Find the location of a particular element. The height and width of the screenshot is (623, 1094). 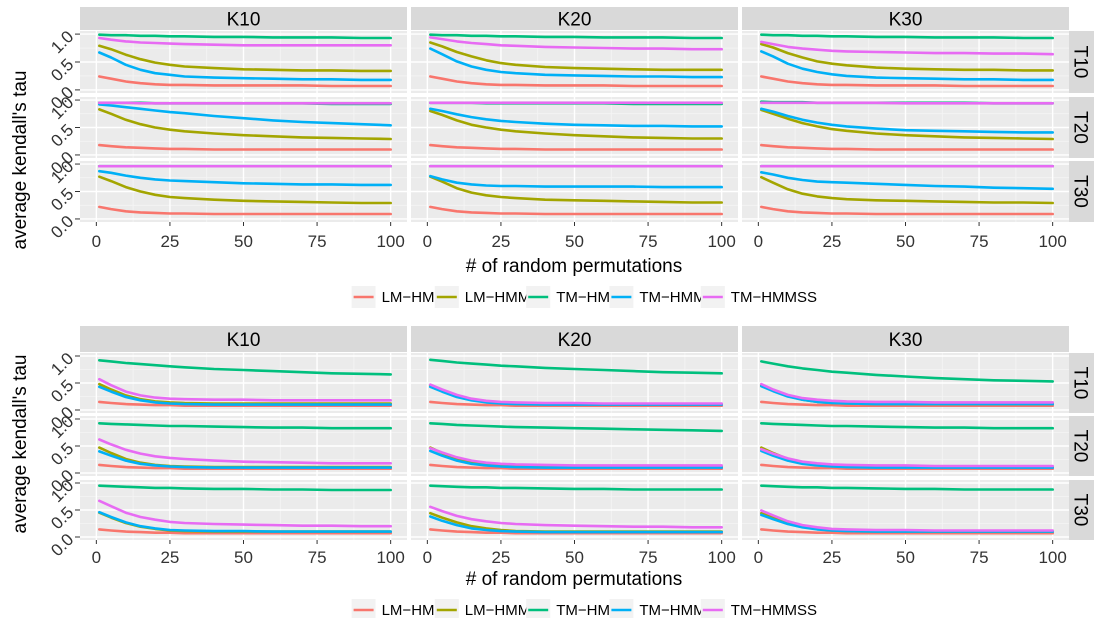

x-axis-title: # of random permutations is located at coordinates (574, 579).